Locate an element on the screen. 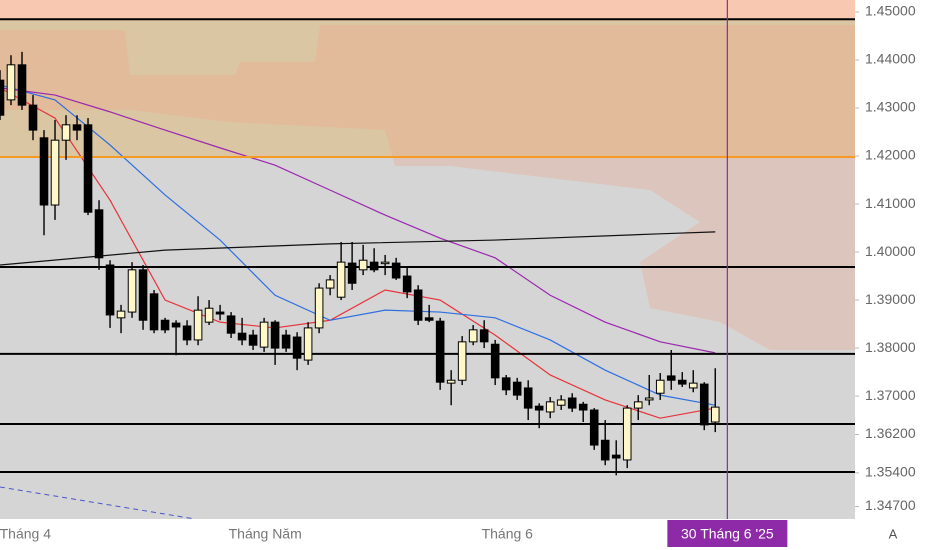  moving-average is located at coordinates (358, 248).